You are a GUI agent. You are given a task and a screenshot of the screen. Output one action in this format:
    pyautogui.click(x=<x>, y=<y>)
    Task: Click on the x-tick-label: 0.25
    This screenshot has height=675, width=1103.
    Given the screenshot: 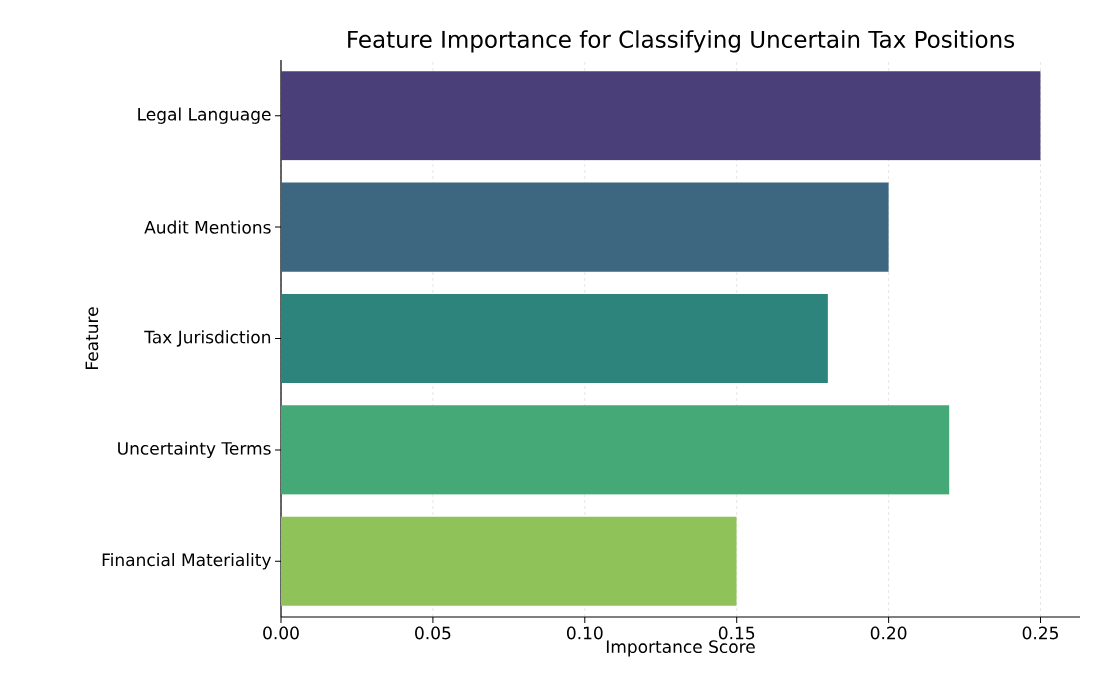 What is the action you would take?
    pyautogui.click(x=1040, y=633)
    